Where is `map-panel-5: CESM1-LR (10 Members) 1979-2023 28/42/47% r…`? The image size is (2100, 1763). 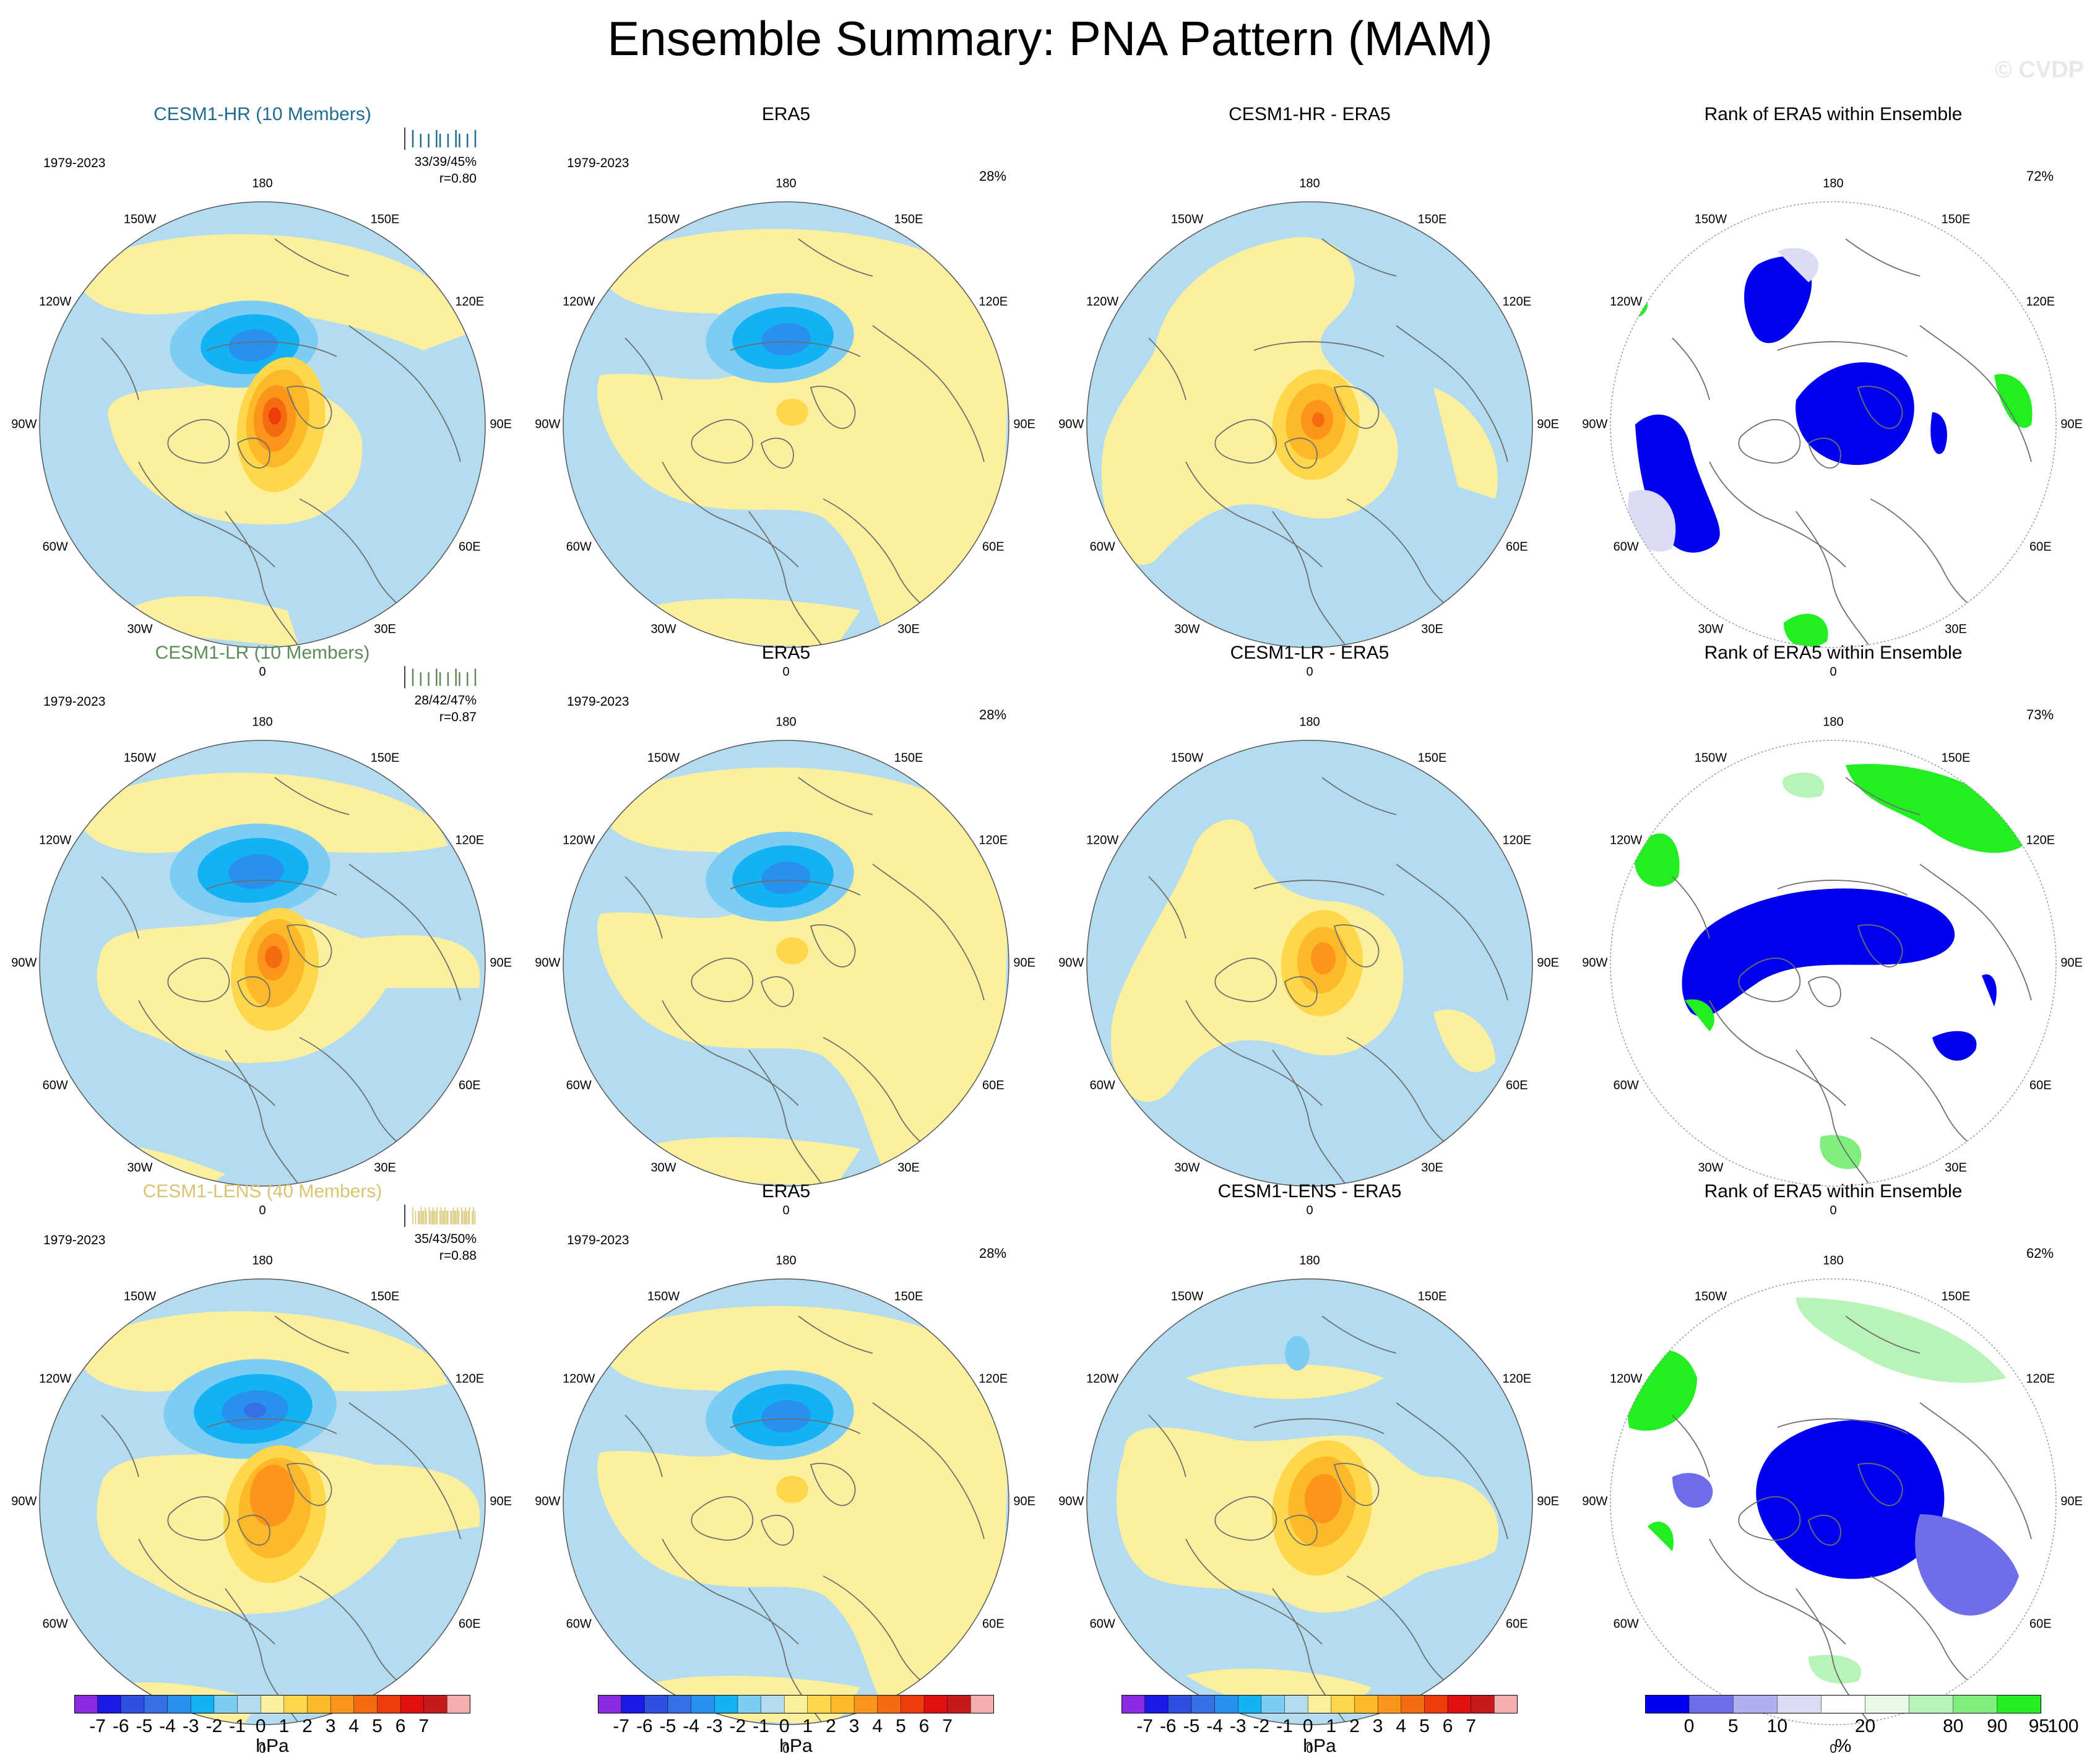 map-panel-5: CESM1-LR (10 Members) 1979-2023 28/42/47% r… is located at coordinates (262, 912).